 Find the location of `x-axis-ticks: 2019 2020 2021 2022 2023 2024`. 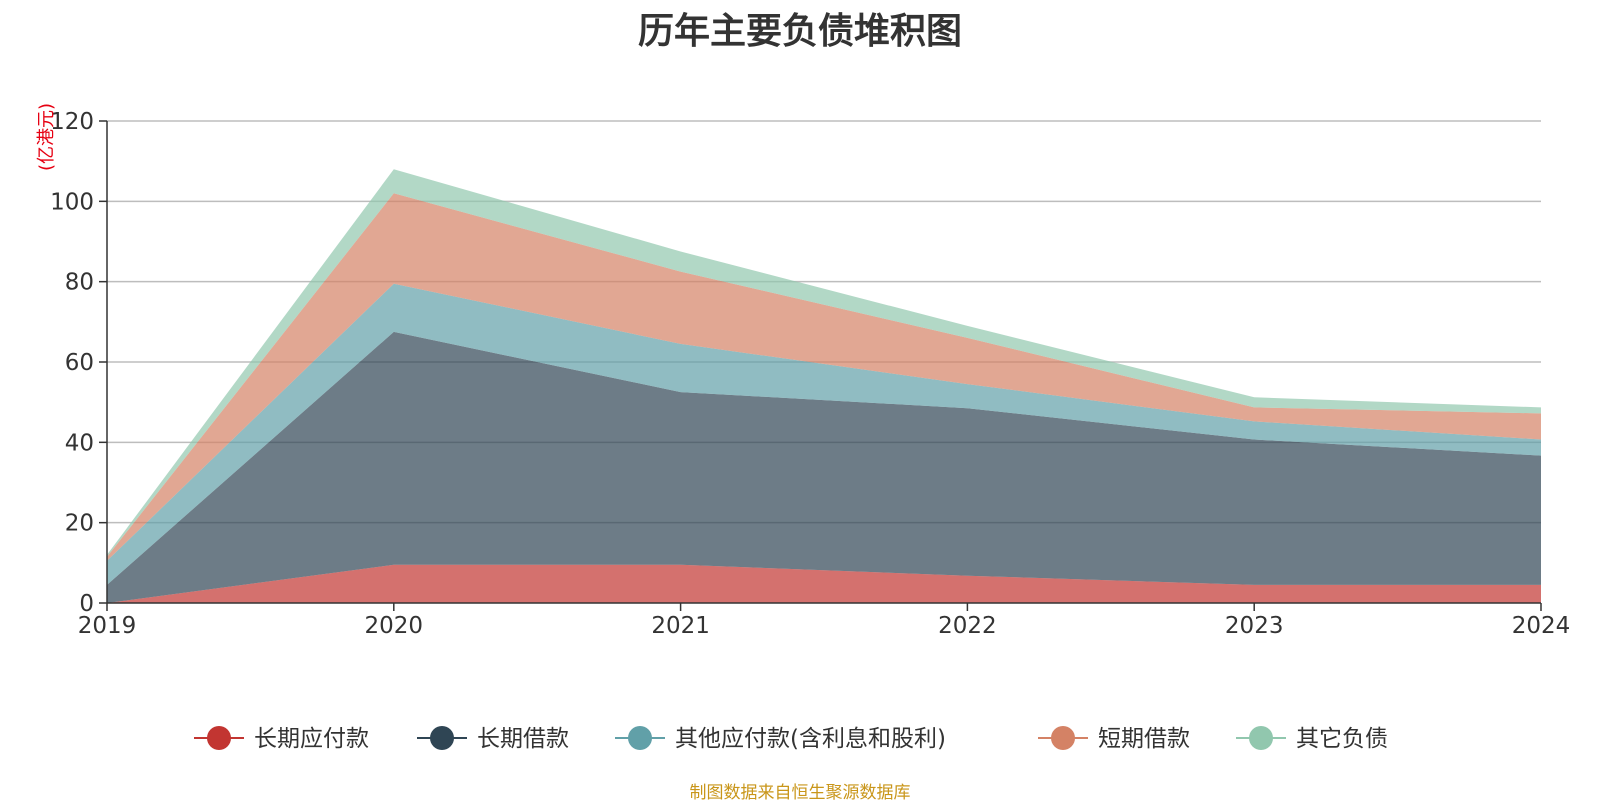

x-axis-ticks: 2019 2020 2021 2022 2023 2024 is located at coordinates (824, 621).